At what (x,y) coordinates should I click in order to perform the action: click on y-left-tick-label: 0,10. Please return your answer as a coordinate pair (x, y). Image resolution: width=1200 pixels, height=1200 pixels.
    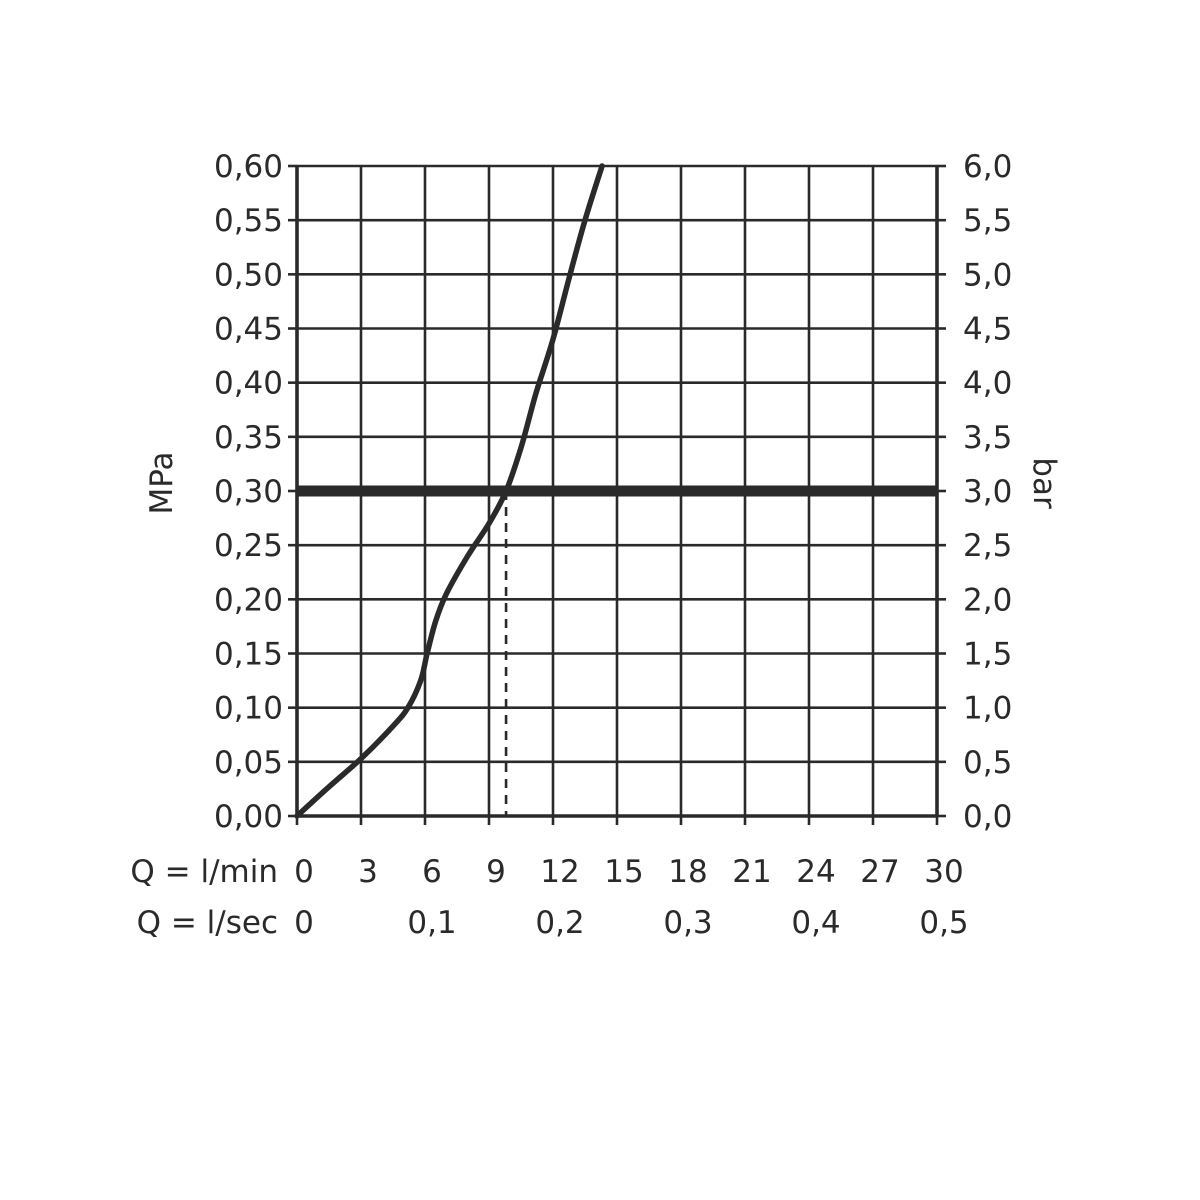
    Looking at the image, I should click on (248, 709).